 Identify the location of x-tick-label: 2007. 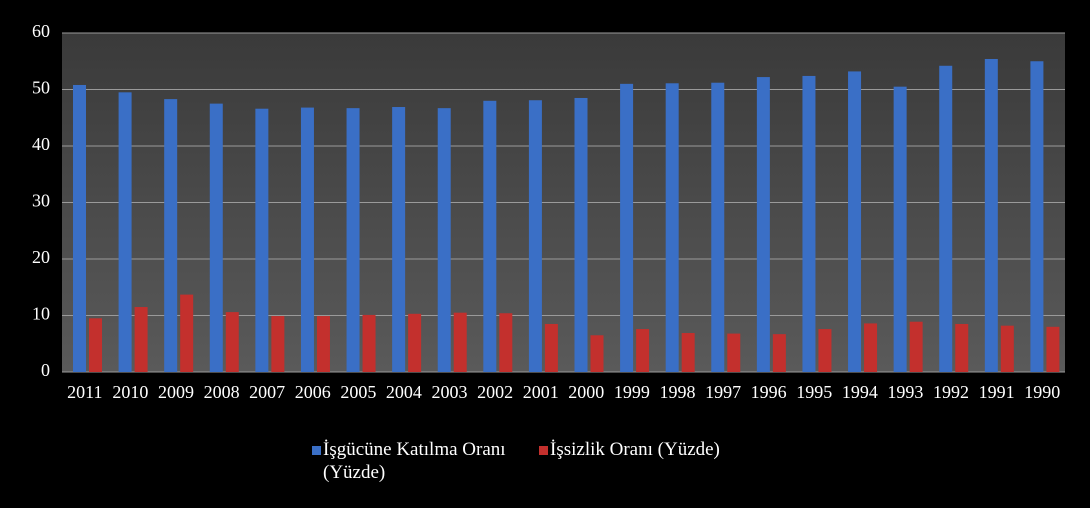
(267, 392).